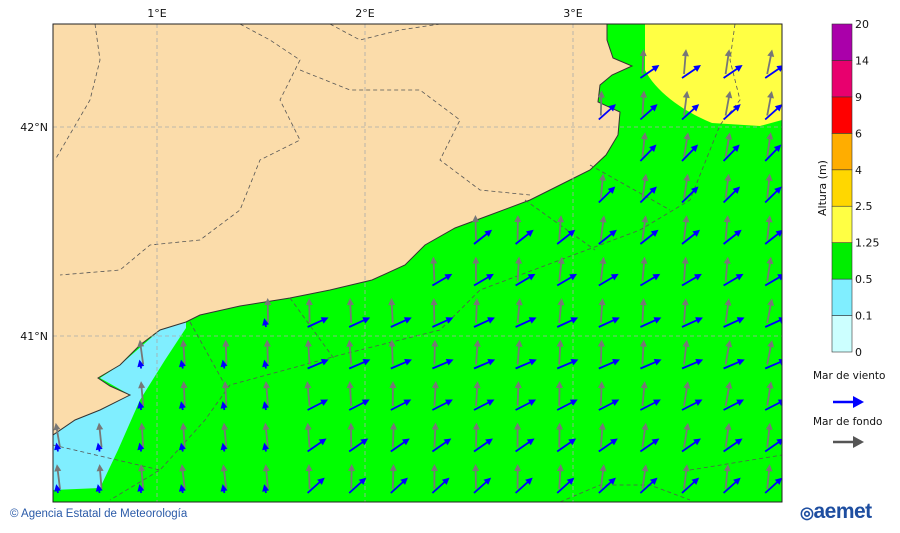  Describe the element at coordinates (104, 514) in the screenshot. I see `agency-name: Agencia Estatal de Meteorología` at that location.